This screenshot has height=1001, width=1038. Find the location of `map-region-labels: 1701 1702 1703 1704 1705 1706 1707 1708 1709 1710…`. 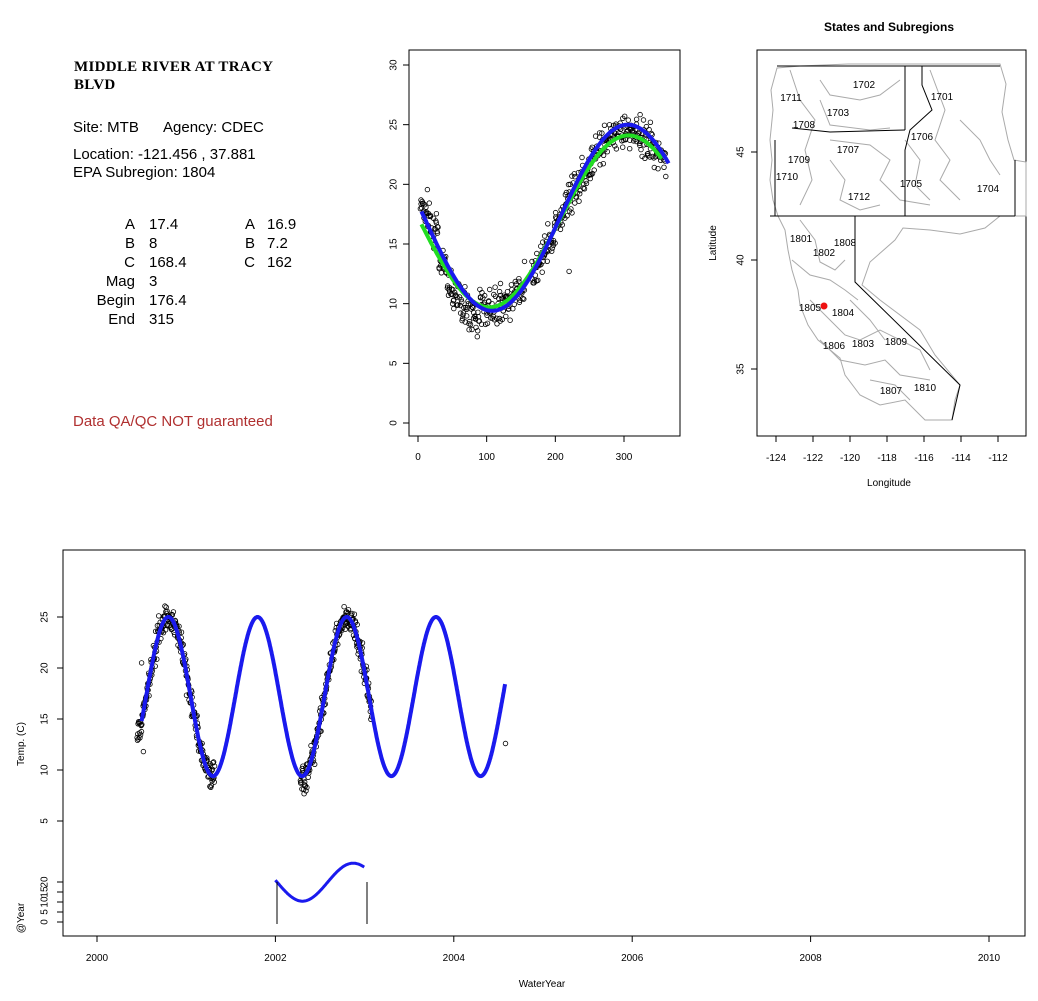

map-region-labels: 1701 1702 1703 1704 1705 1706 1707 1708 1709 1710… is located at coordinates (888, 238).